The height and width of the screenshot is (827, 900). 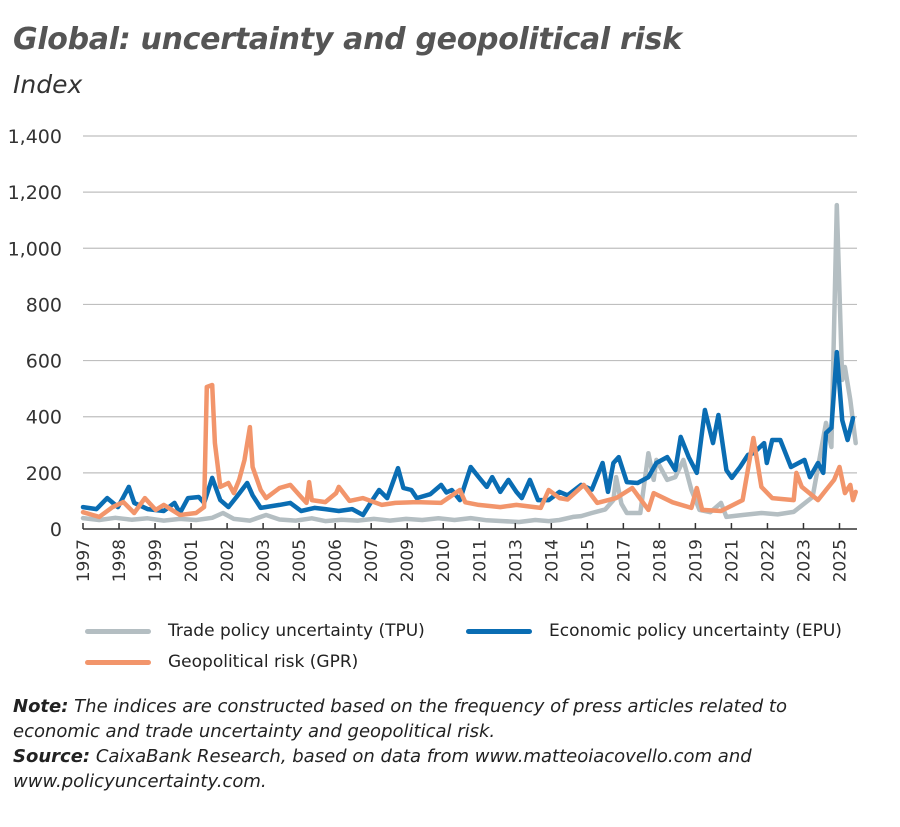 I want to click on x-tick-label: 2005, so click(x=300, y=560).